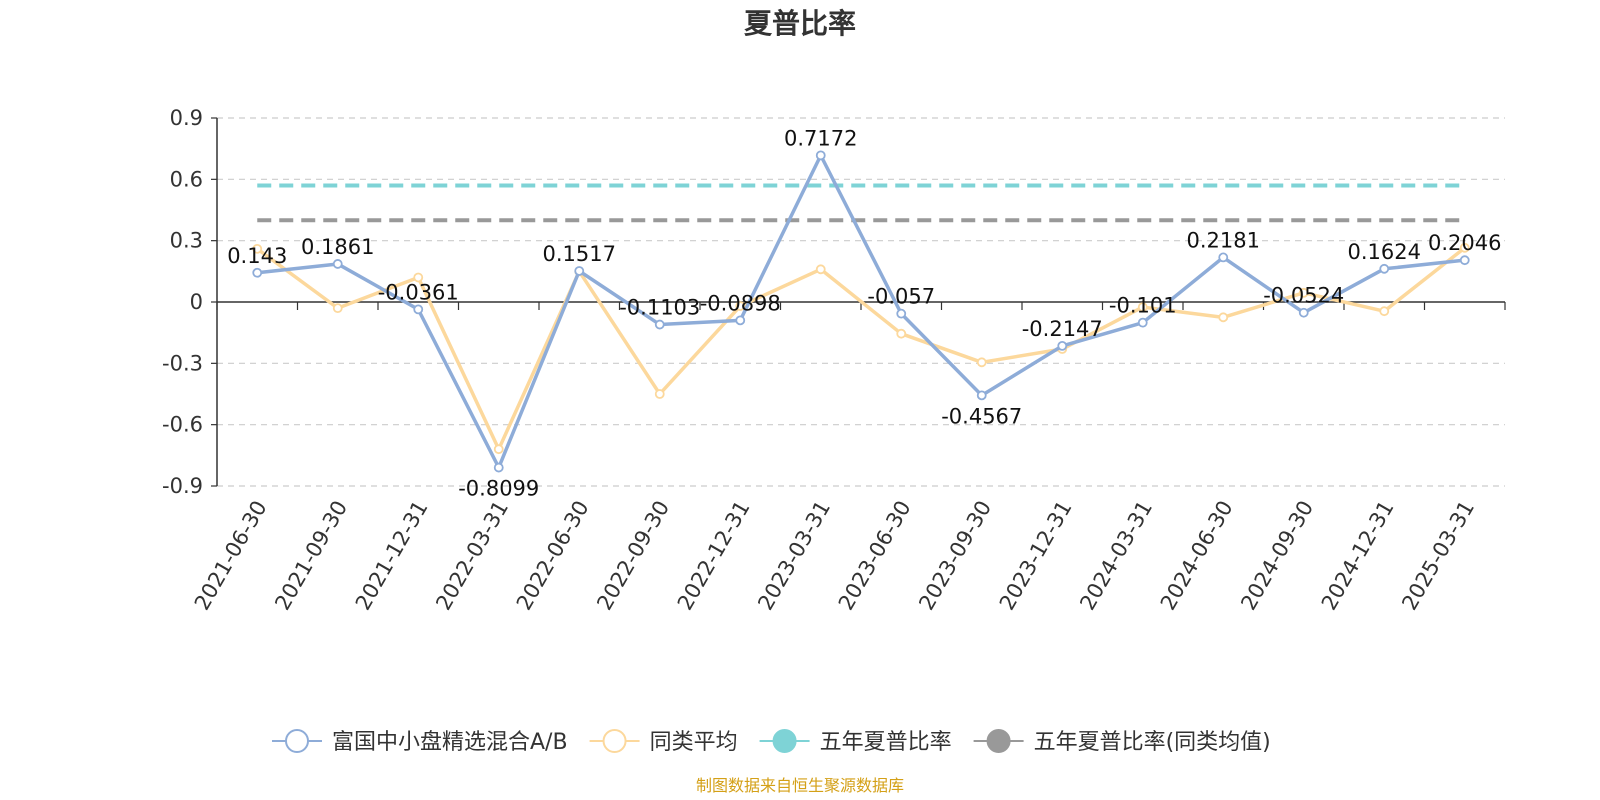 The image size is (1600, 800). Describe the element at coordinates (186, 118) in the screenshot. I see `y-tick-label: 0.9` at that location.